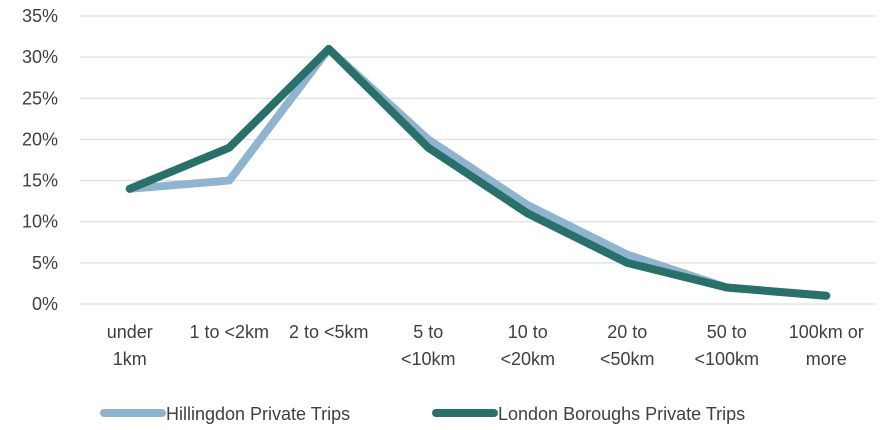 The width and height of the screenshot is (886, 430). What do you see at coordinates (40, 57) in the screenshot?
I see `y-tick-label: 30%` at bounding box center [40, 57].